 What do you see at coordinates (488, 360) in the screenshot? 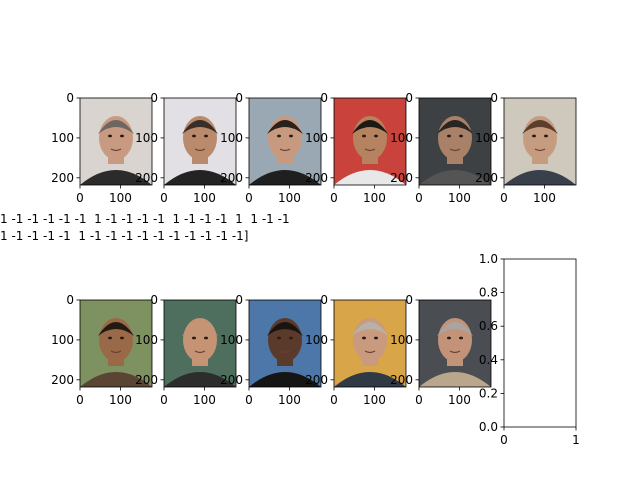
I see `y-tick-label: 0.4` at bounding box center [488, 360].